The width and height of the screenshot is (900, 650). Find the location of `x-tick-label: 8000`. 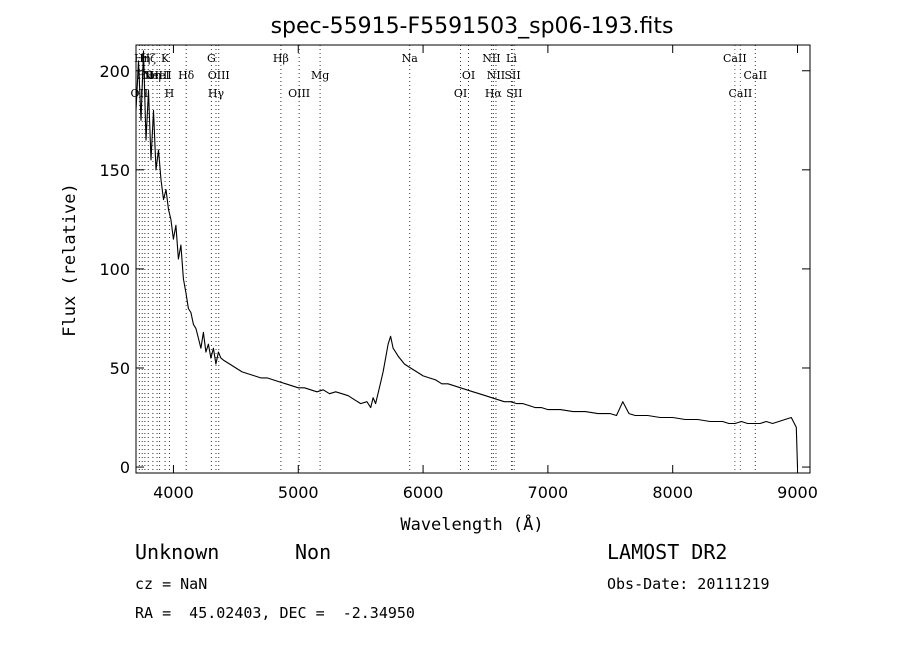

x-tick-label: 8000 is located at coordinates (672, 492).